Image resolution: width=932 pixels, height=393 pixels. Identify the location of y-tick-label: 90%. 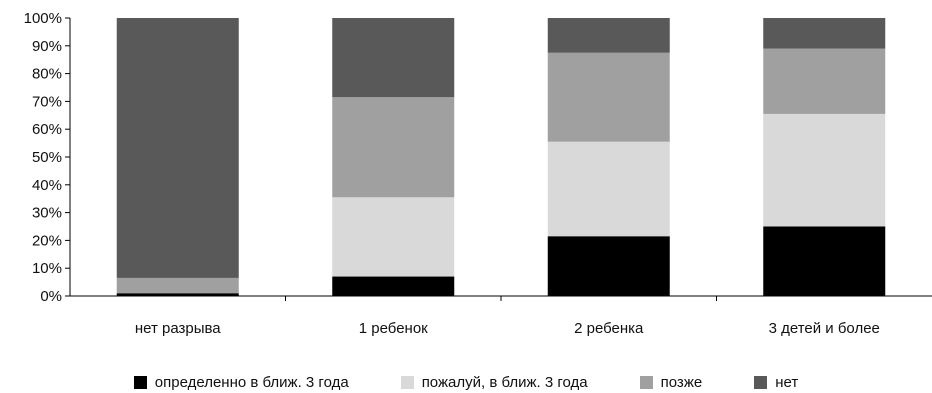
(47, 46).